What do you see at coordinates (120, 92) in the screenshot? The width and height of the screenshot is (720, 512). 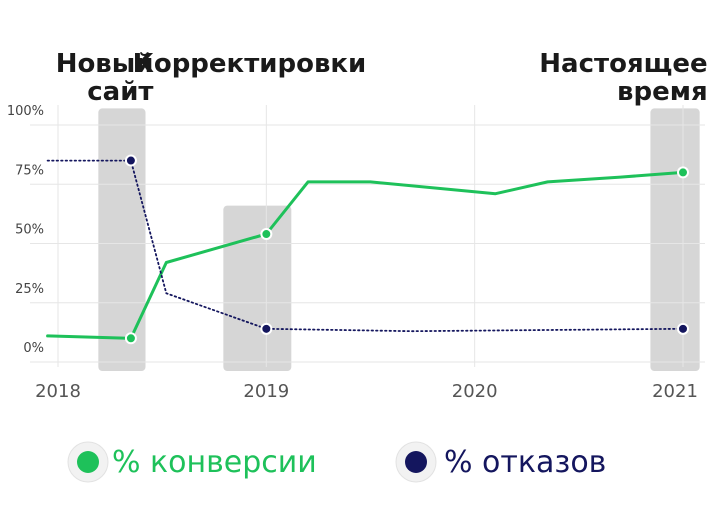 I see `annotation-label: сайт` at bounding box center [120, 92].